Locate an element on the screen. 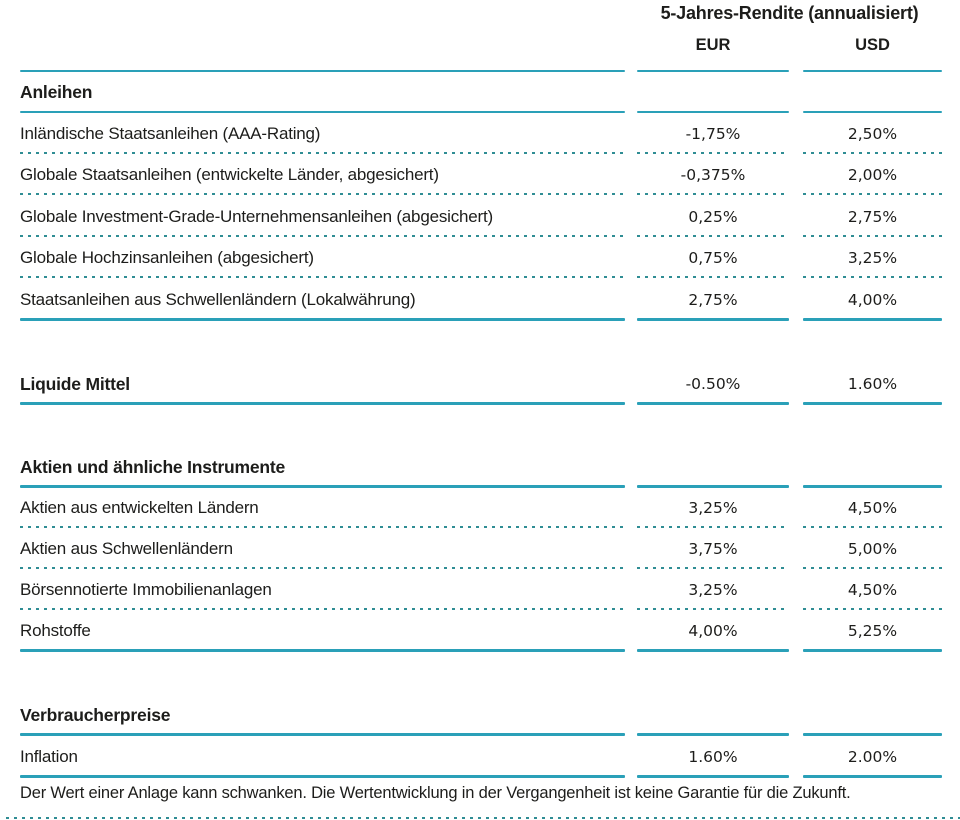 The image size is (960, 820). table-header: 5-Jahres-Rendite (annualisiert) EUR USD is located at coordinates (481, 36).